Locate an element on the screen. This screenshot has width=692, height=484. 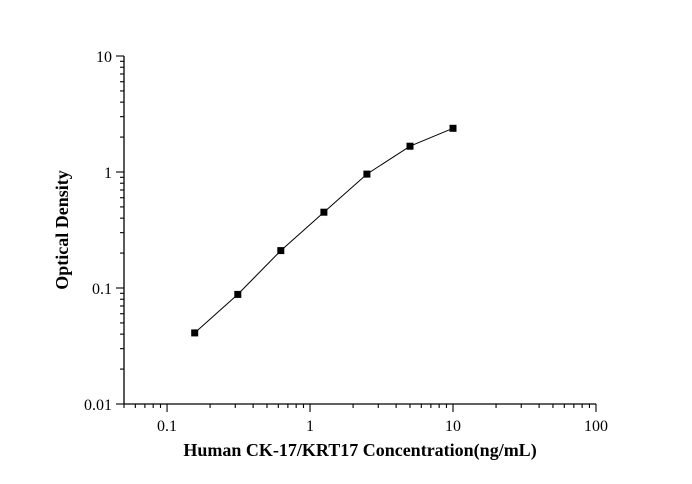
x-axis-title: Human CK-17/KRT17 Concentration(ng/mL) is located at coordinates (359, 450).